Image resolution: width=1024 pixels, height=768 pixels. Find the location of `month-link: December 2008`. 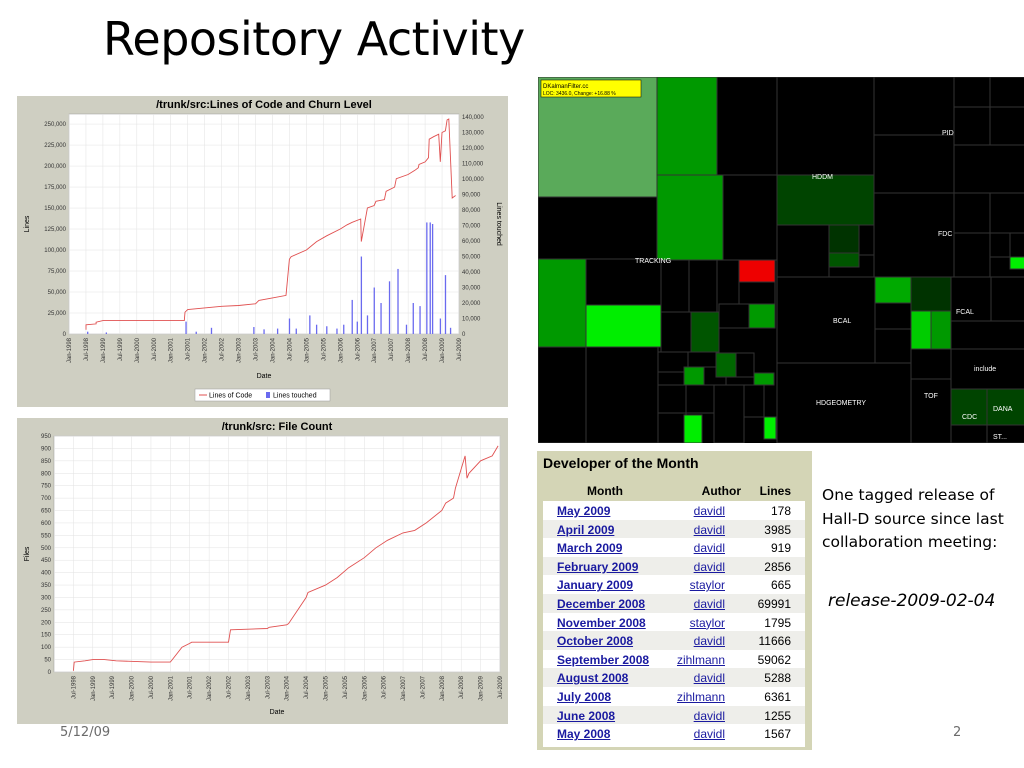

month-link: December 2008 is located at coordinates (601, 604).